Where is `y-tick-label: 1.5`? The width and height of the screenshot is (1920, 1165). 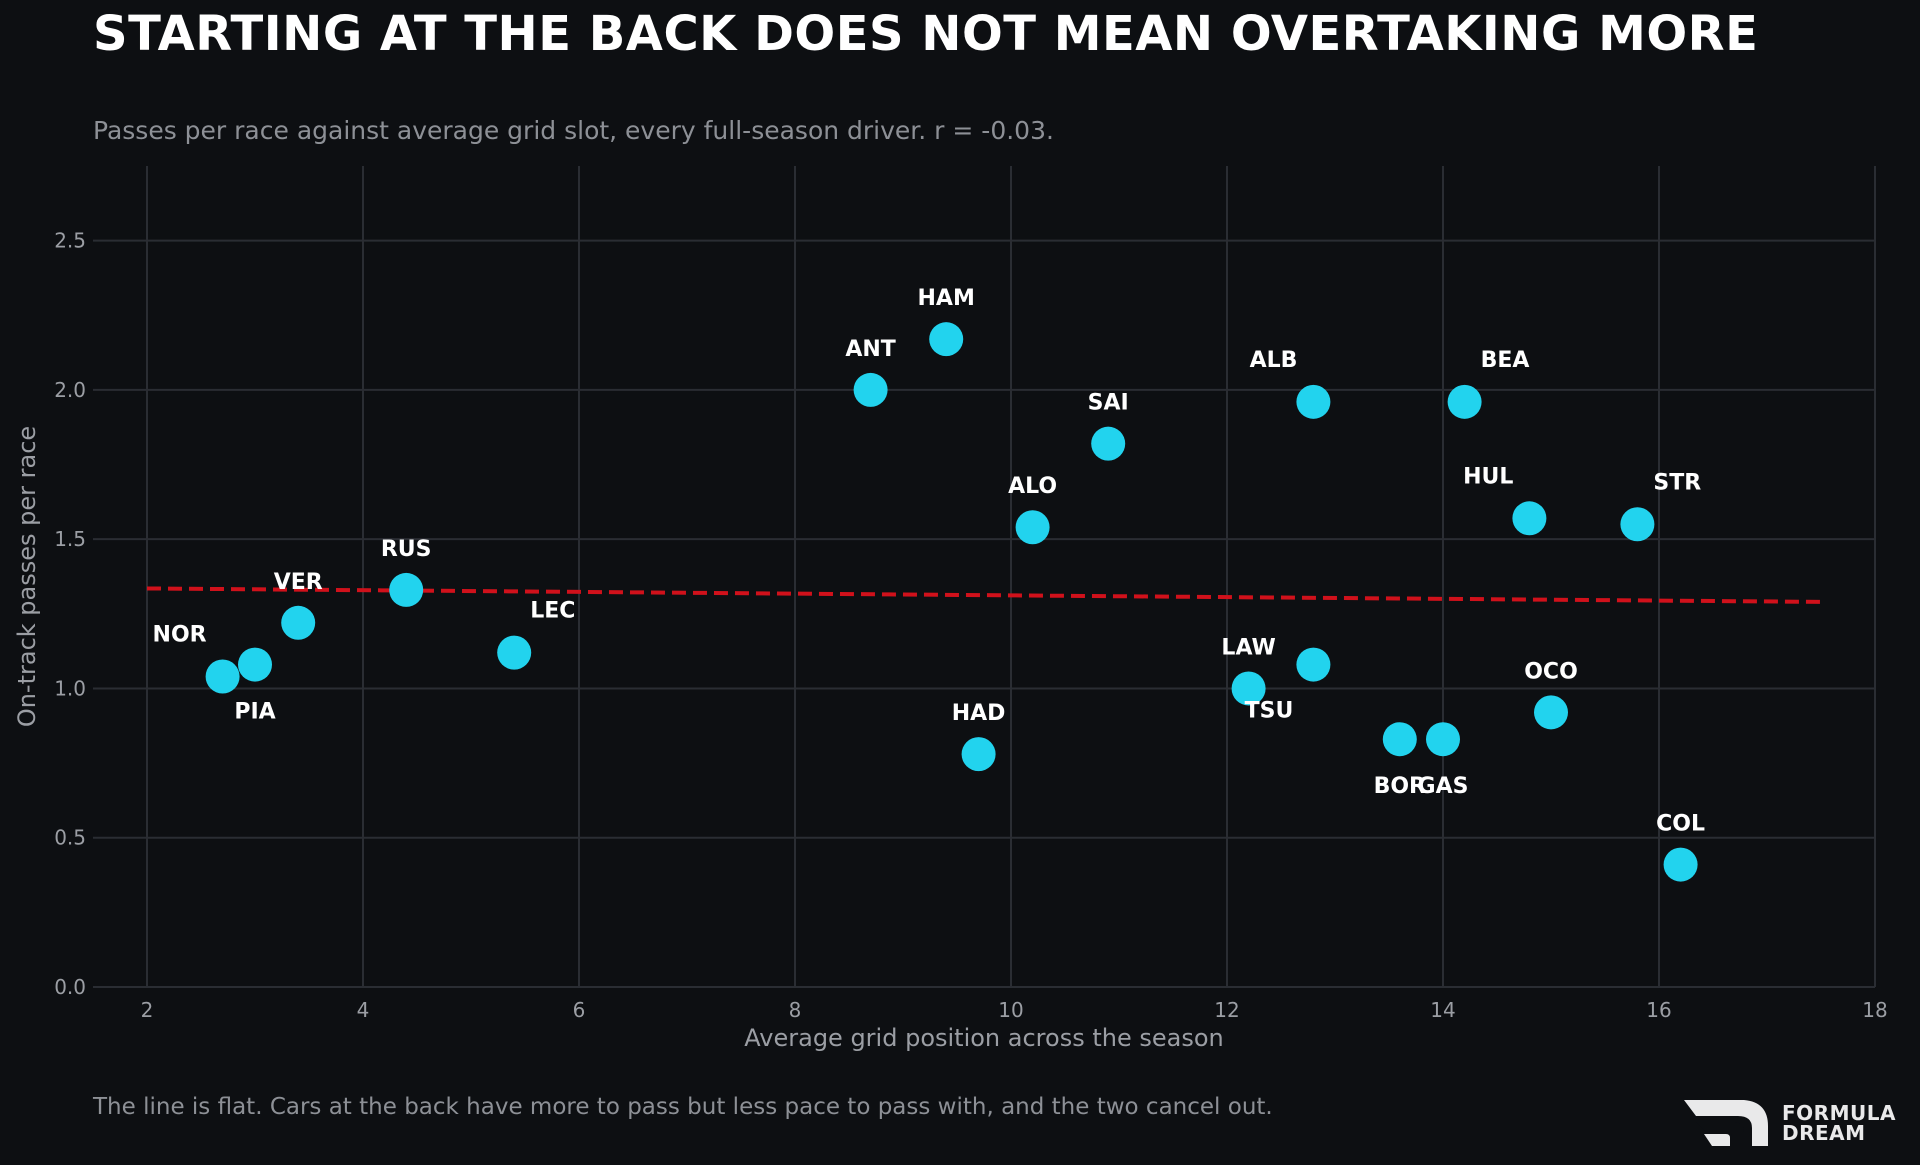
y-tick-label: 1.5 is located at coordinates (70, 539).